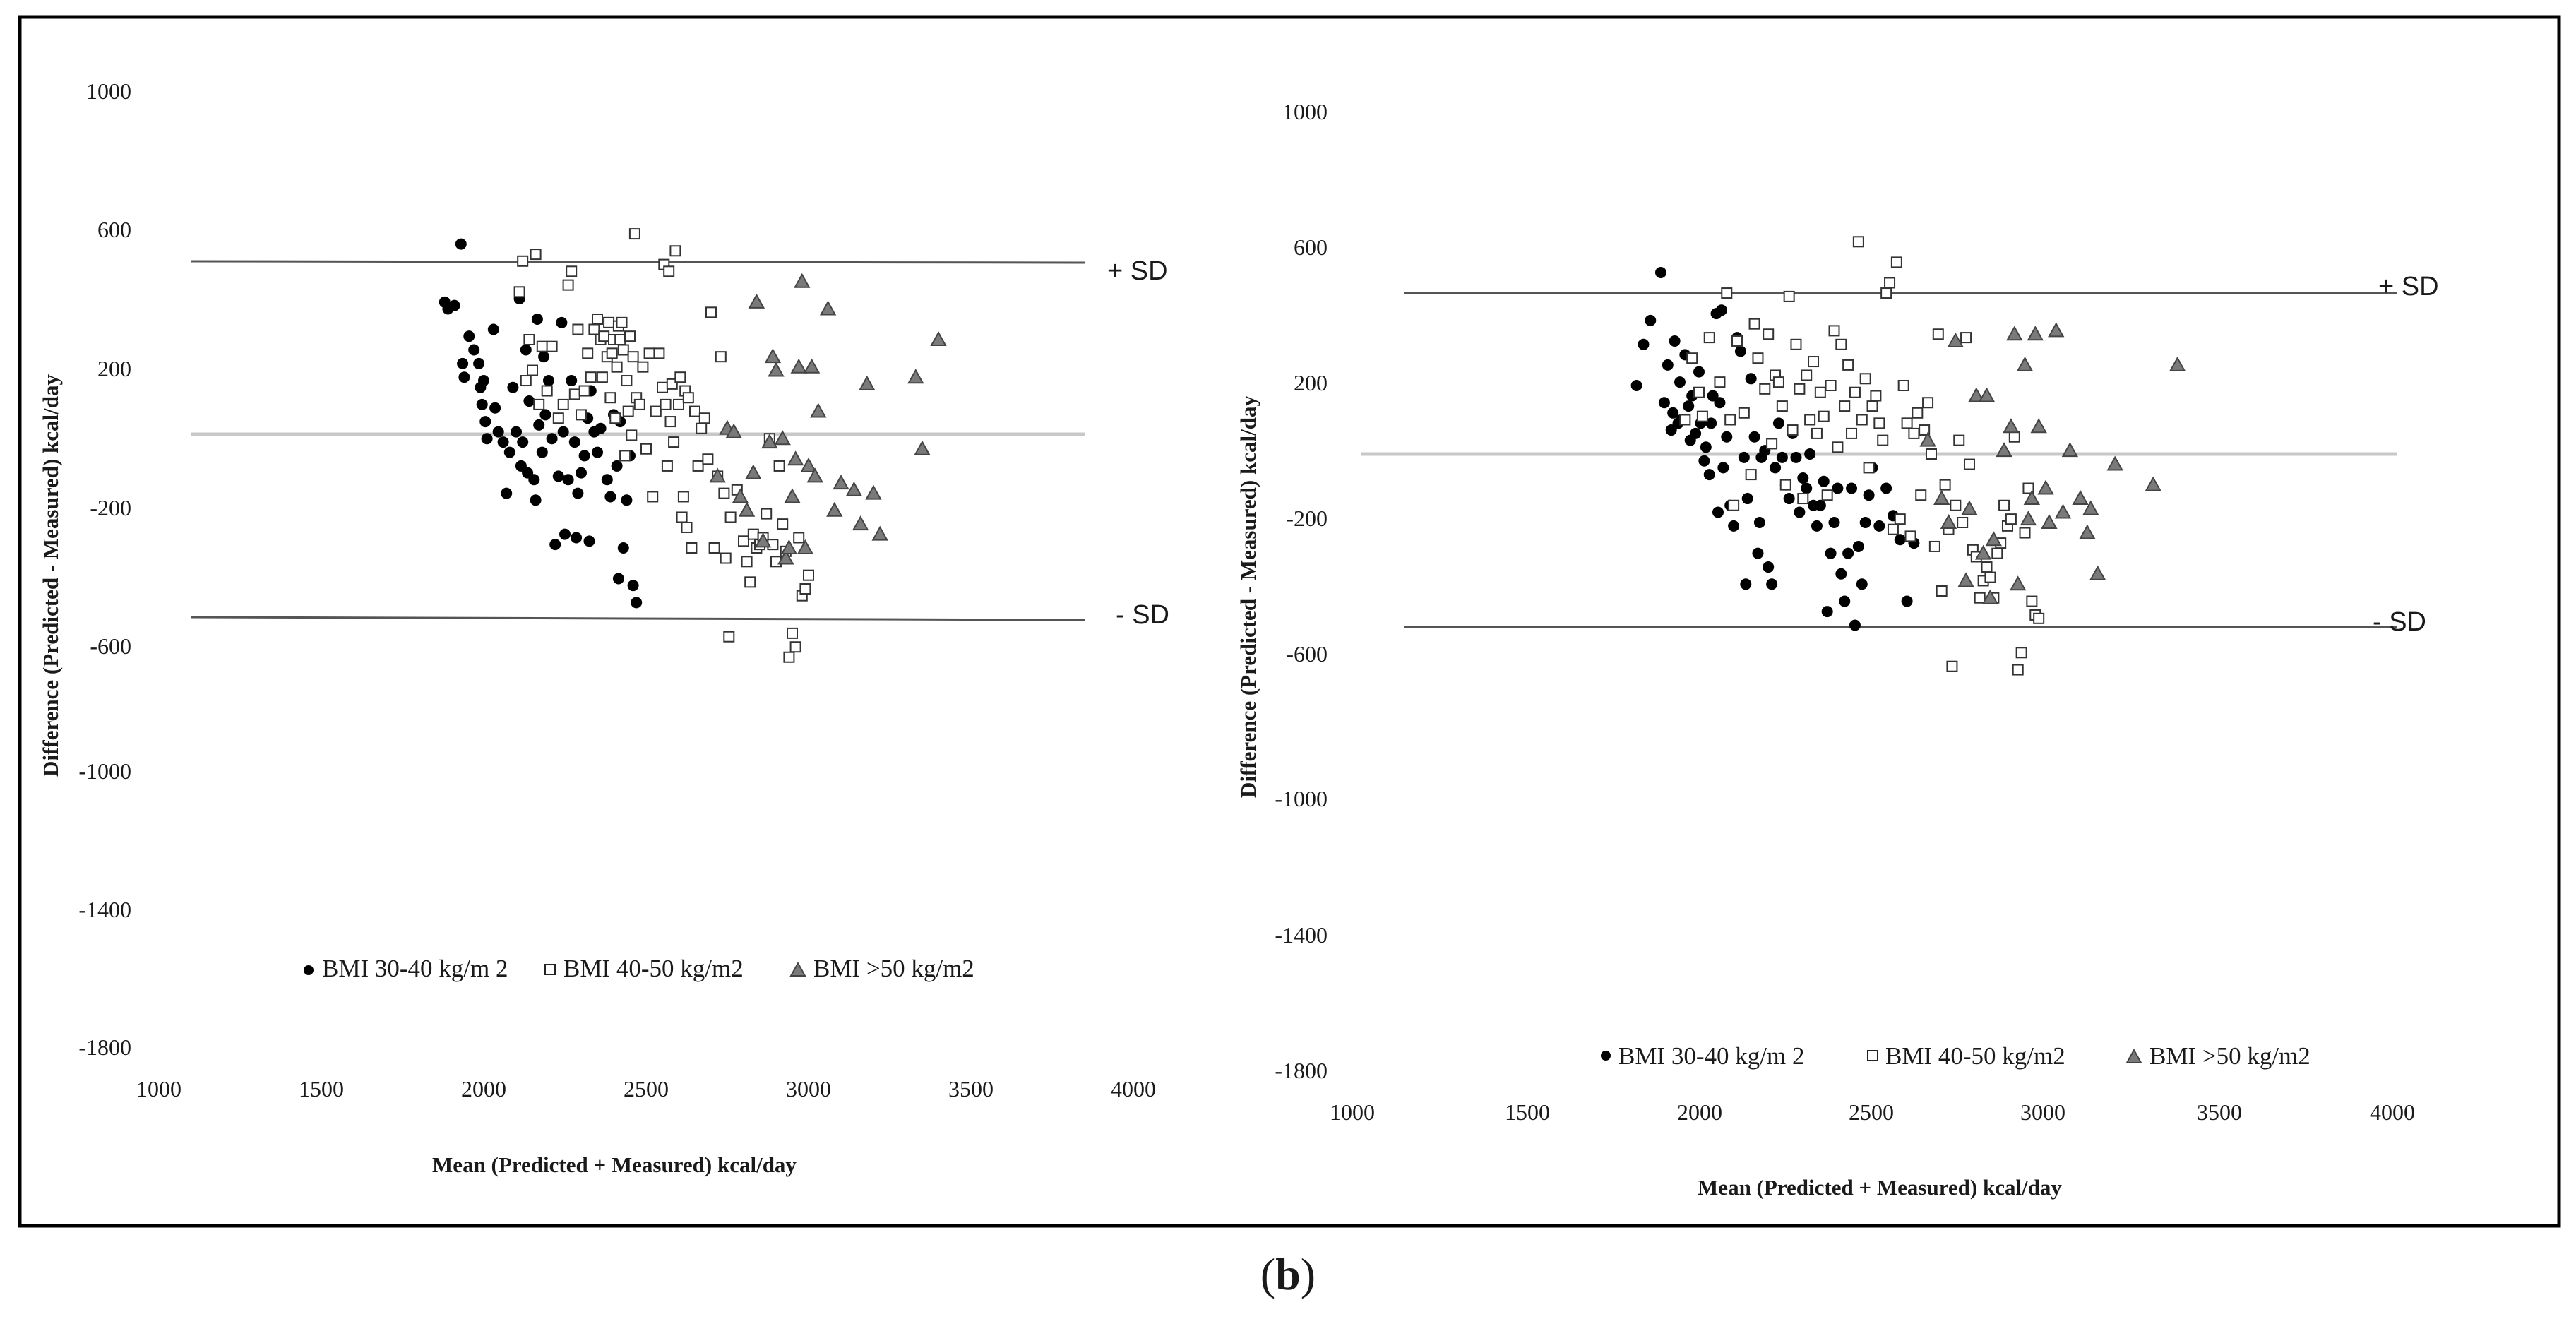 The height and width of the screenshot is (1319, 2576). I want to click on right-lower-sd-label: - SD, so click(2399, 622).